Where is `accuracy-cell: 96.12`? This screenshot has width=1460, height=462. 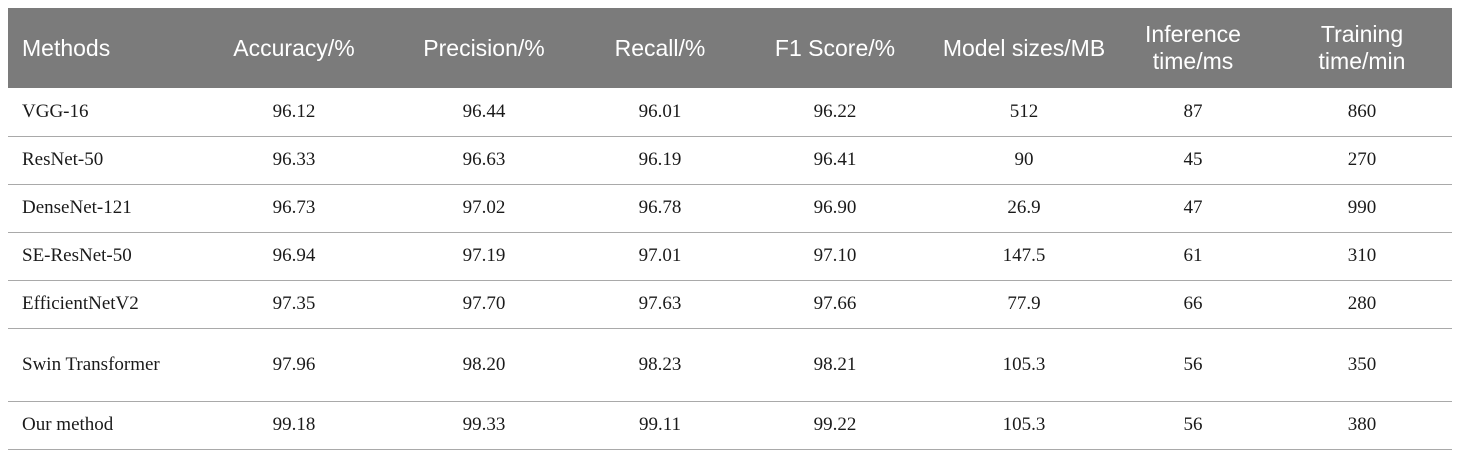 accuracy-cell: 96.12 is located at coordinates (294, 111).